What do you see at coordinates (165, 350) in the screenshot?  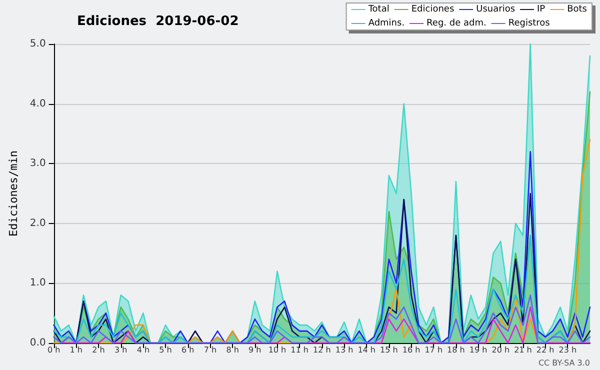 I see `x-tick-label: 5 h` at bounding box center [165, 350].